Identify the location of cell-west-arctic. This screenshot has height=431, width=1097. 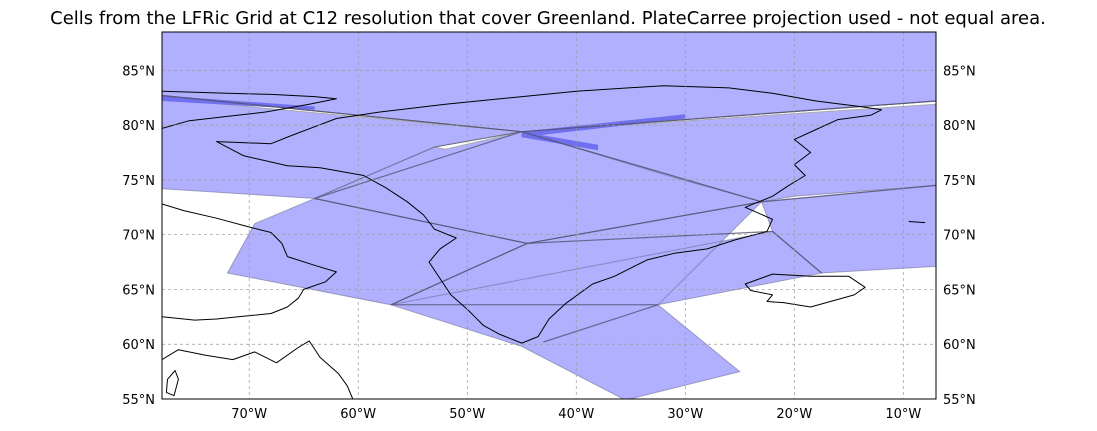
(342, 147).